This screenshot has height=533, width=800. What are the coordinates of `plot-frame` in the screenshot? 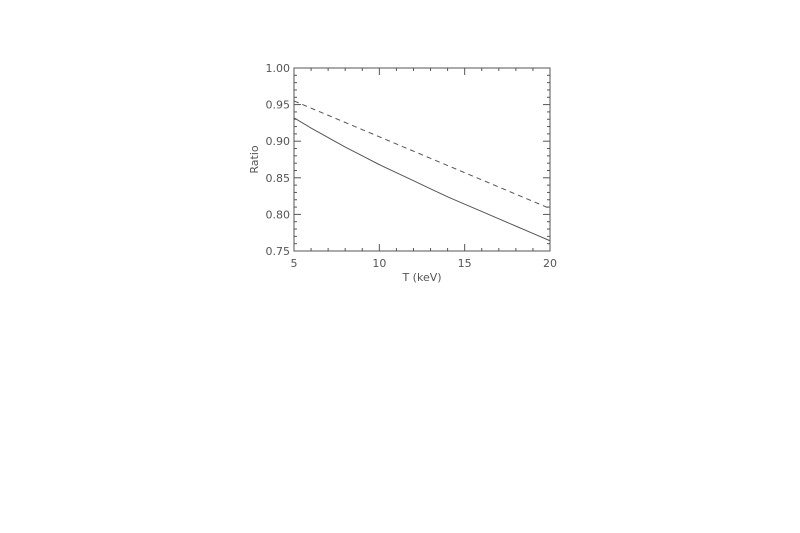 It's located at (422, 159).